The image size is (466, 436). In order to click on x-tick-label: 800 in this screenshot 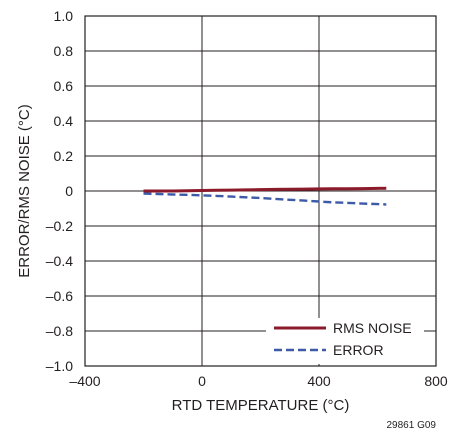, I will do `click(436, 381)`.